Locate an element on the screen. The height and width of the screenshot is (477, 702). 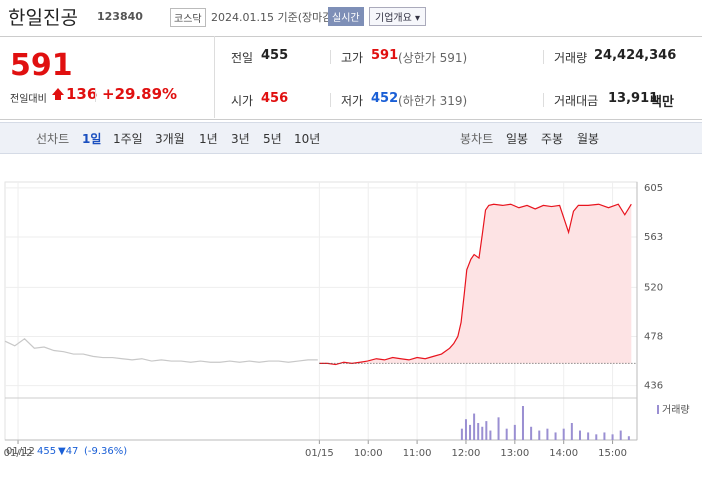
tab: 3년 is located at coordinates (240, 139).